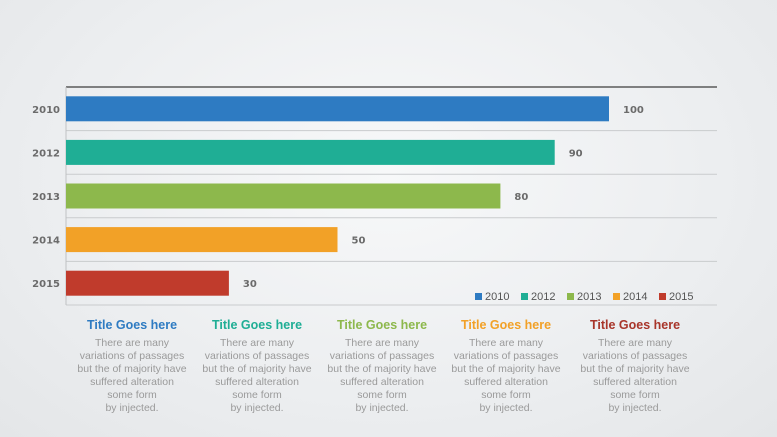 The image size is (777, 437). I want to click on legend-entry: 2010, so click(497, 297).